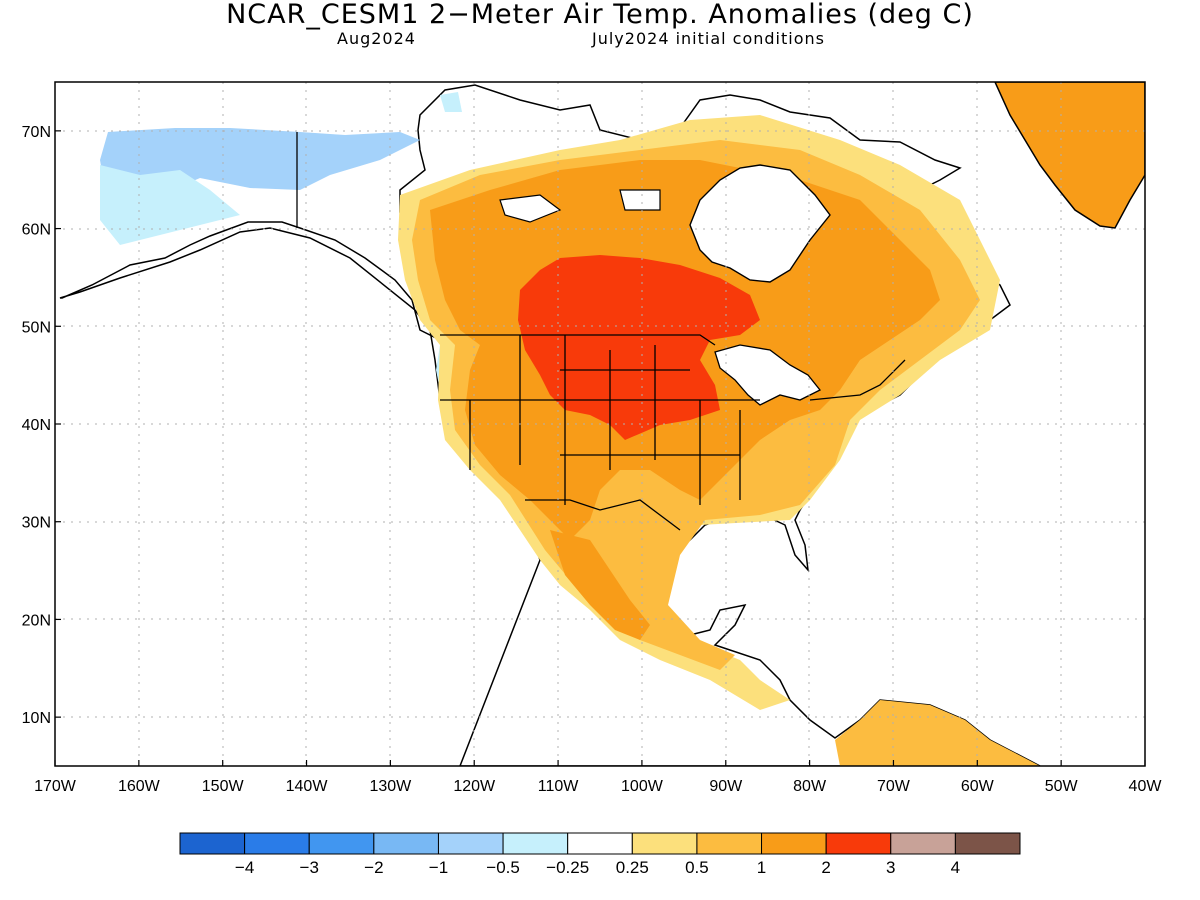 Image resolution: width=1200 pixels, height=900 pixels. I want to click on lat-label: 50N, so click(36, 327).